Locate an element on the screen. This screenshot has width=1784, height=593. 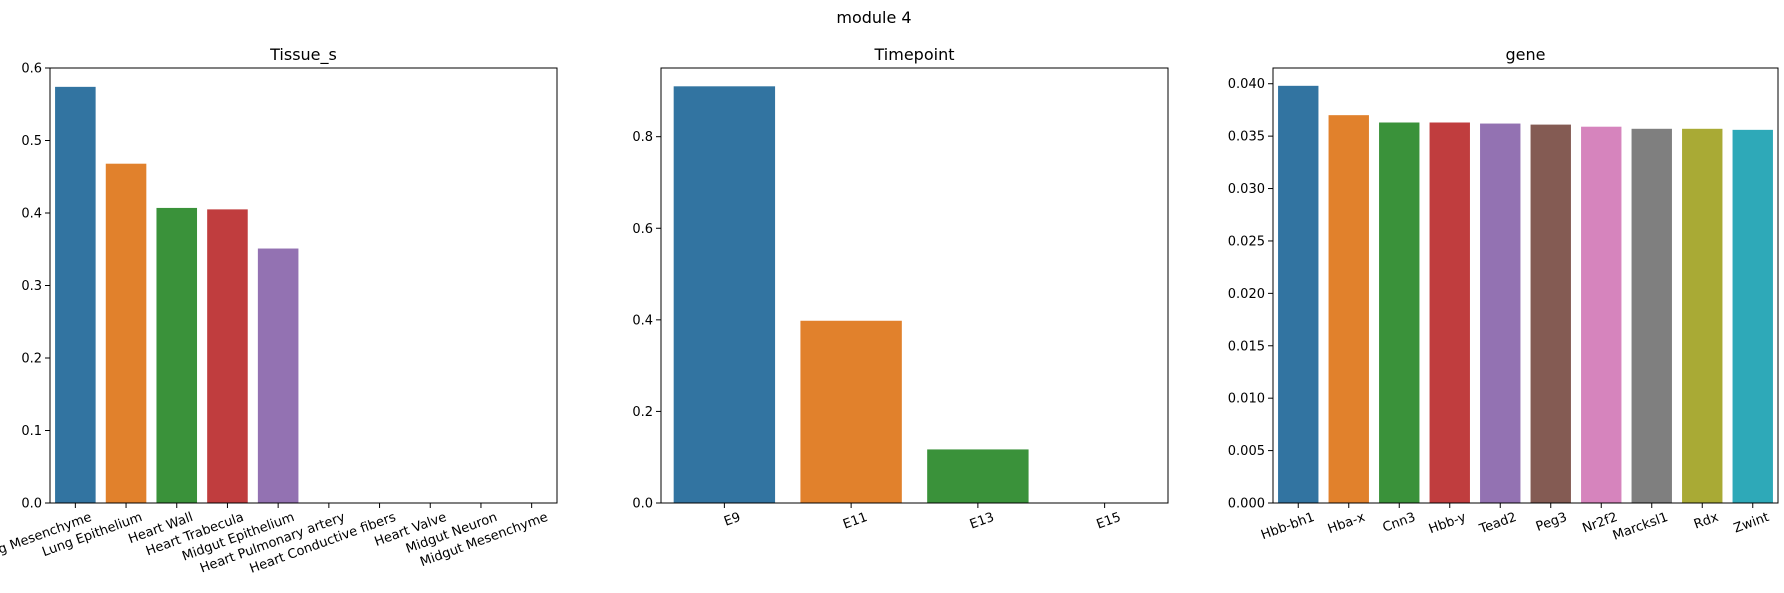
y-tick-label: 0.015 is located at coordinates (1246, 346).